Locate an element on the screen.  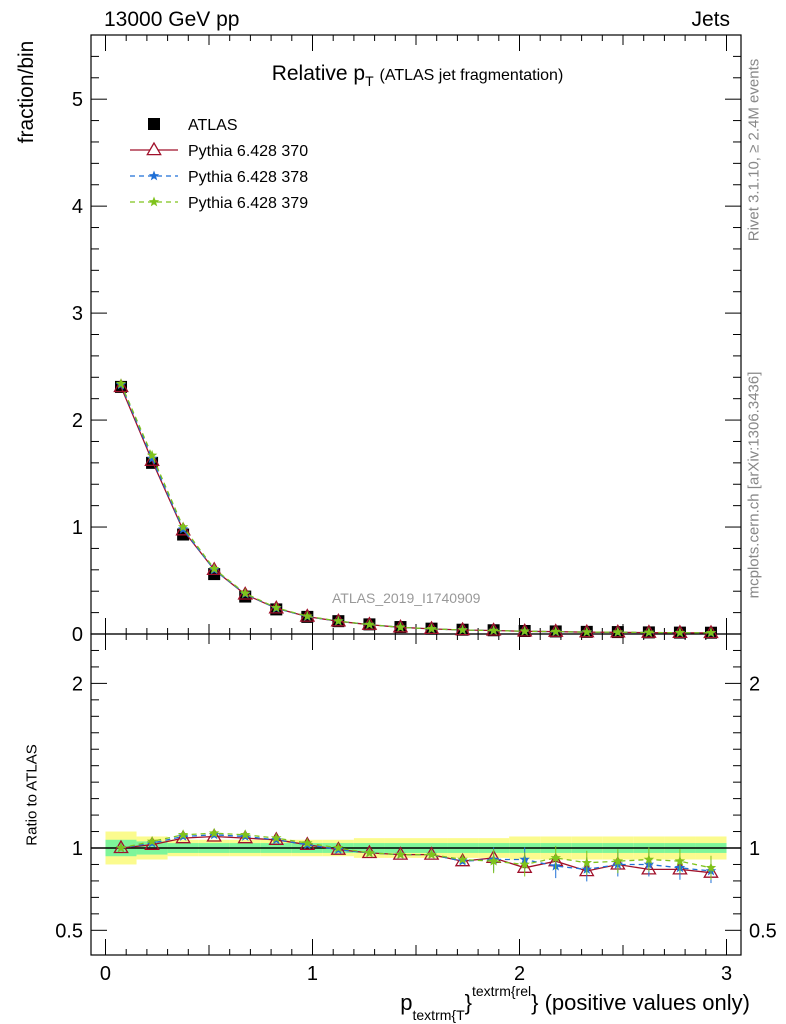
x-axis-label-rest: } (positive values only) is located at coordinates (640, 1002).